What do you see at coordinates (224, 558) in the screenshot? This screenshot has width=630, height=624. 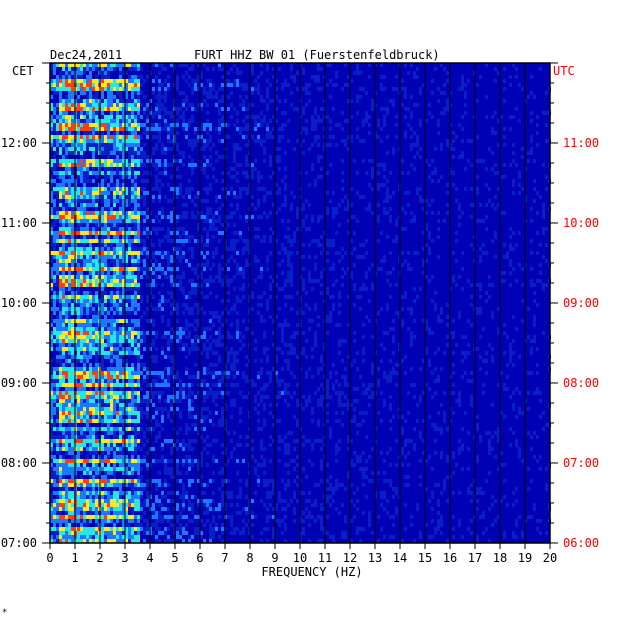 I see `x-tick-label: 7` at bounding box center [224, 558].